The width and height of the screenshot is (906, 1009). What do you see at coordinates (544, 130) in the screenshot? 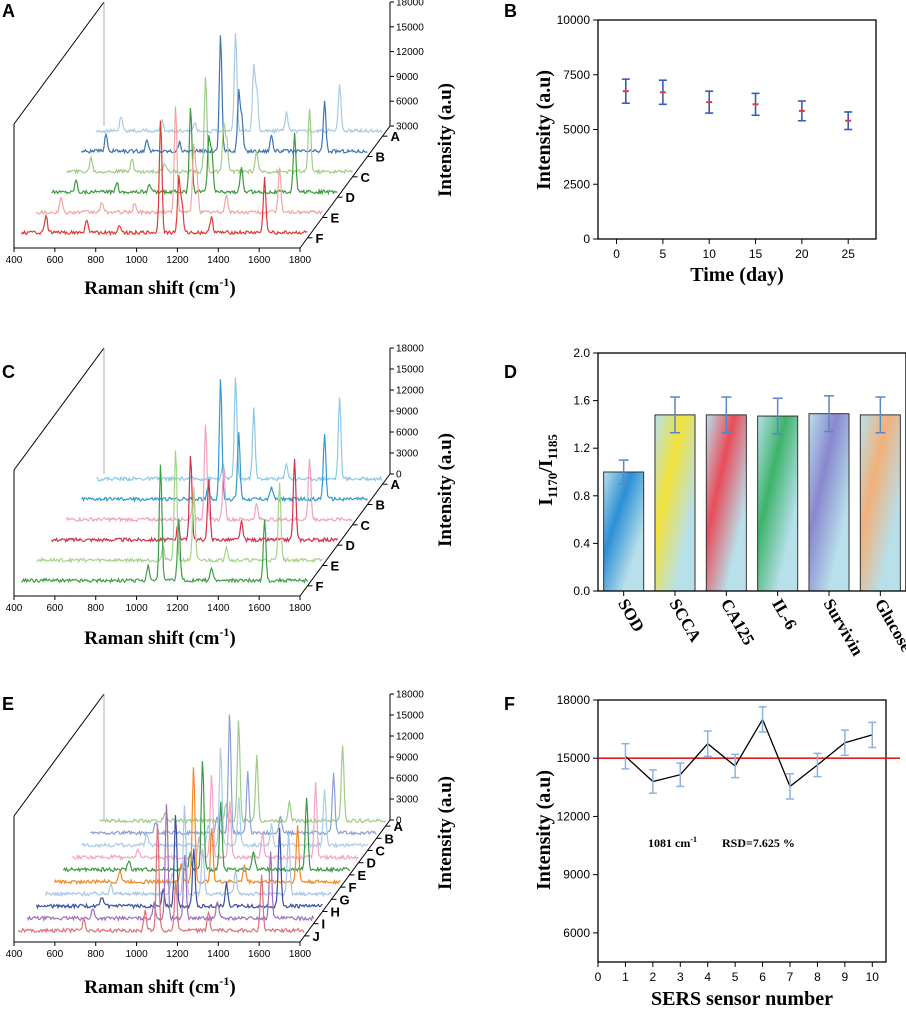
I see `y-axis-label-b: Intensity (a.u)` at bounding box center [544, 130].